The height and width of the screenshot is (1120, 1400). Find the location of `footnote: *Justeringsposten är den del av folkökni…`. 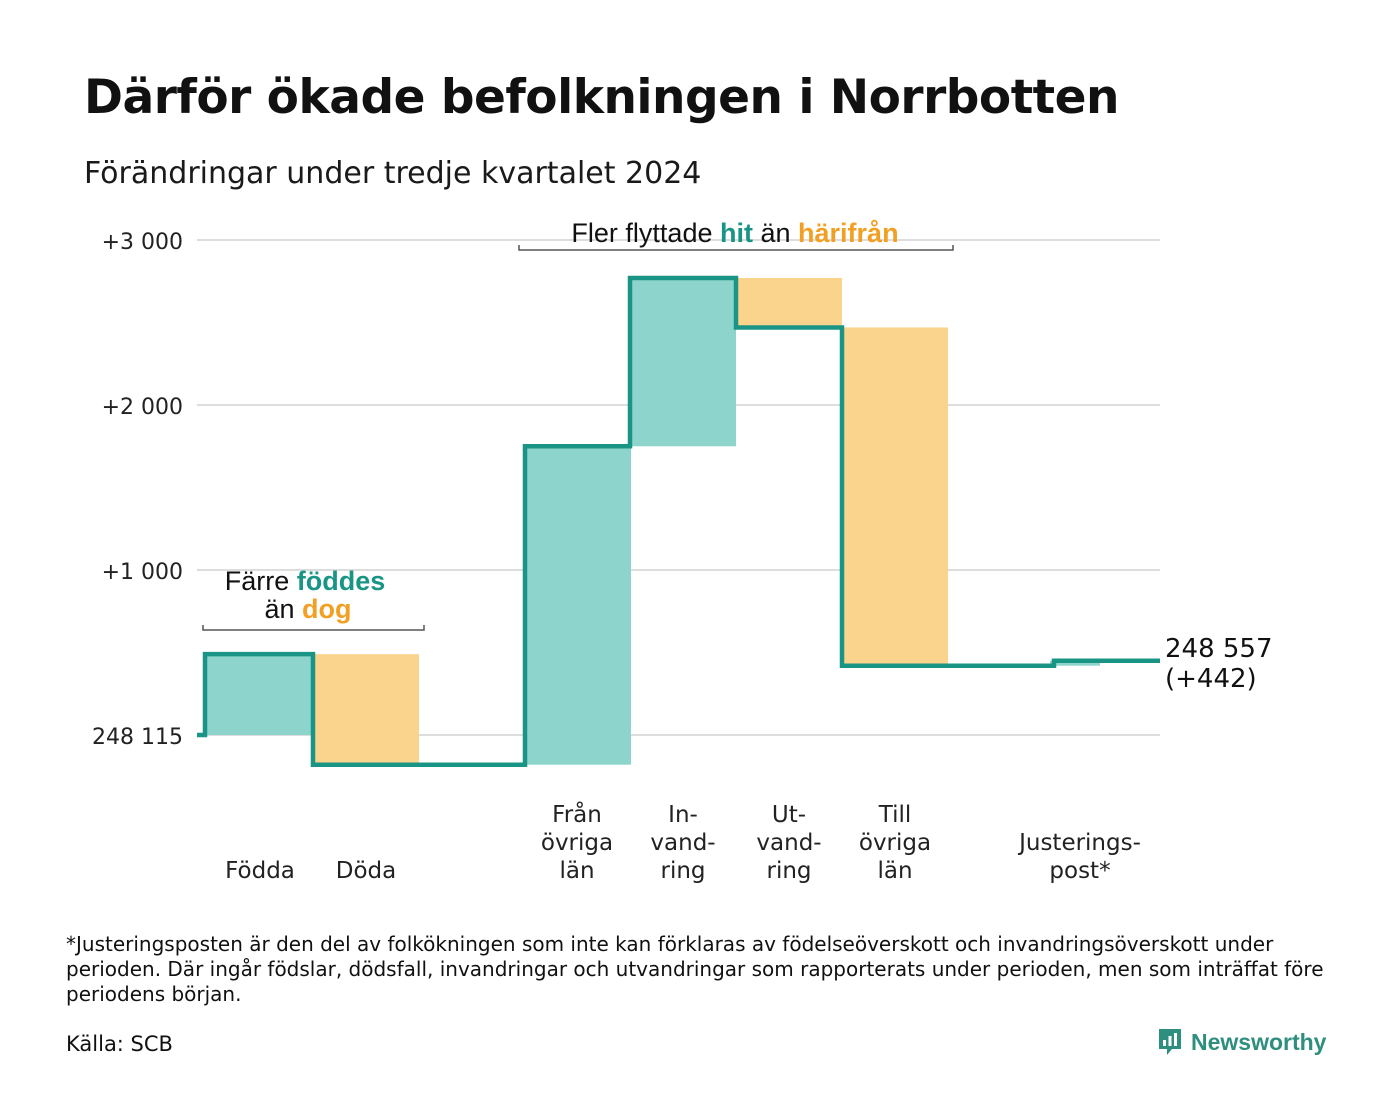

footnote: *Justeringsposten är den del av folkökni… is located at coordinates (695, 969).